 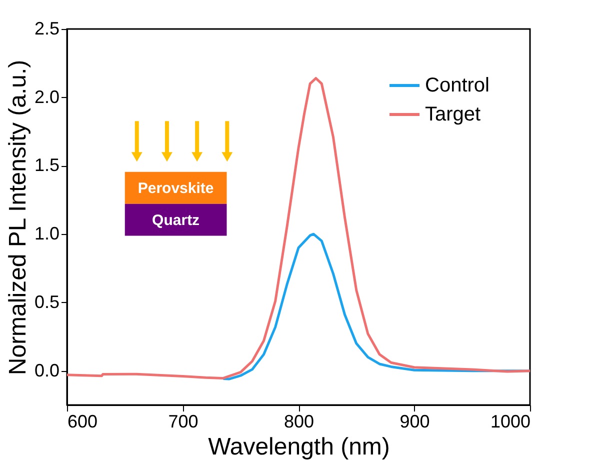 What do you see at coordinates (47, 302) in the screenshot?
I see `y-tick-label: 0.5` at bounding box center [47, 302].